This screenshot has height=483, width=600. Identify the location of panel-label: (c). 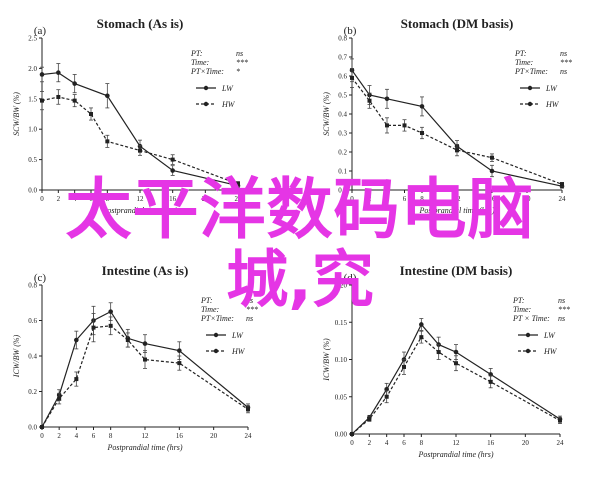
(40, 278).